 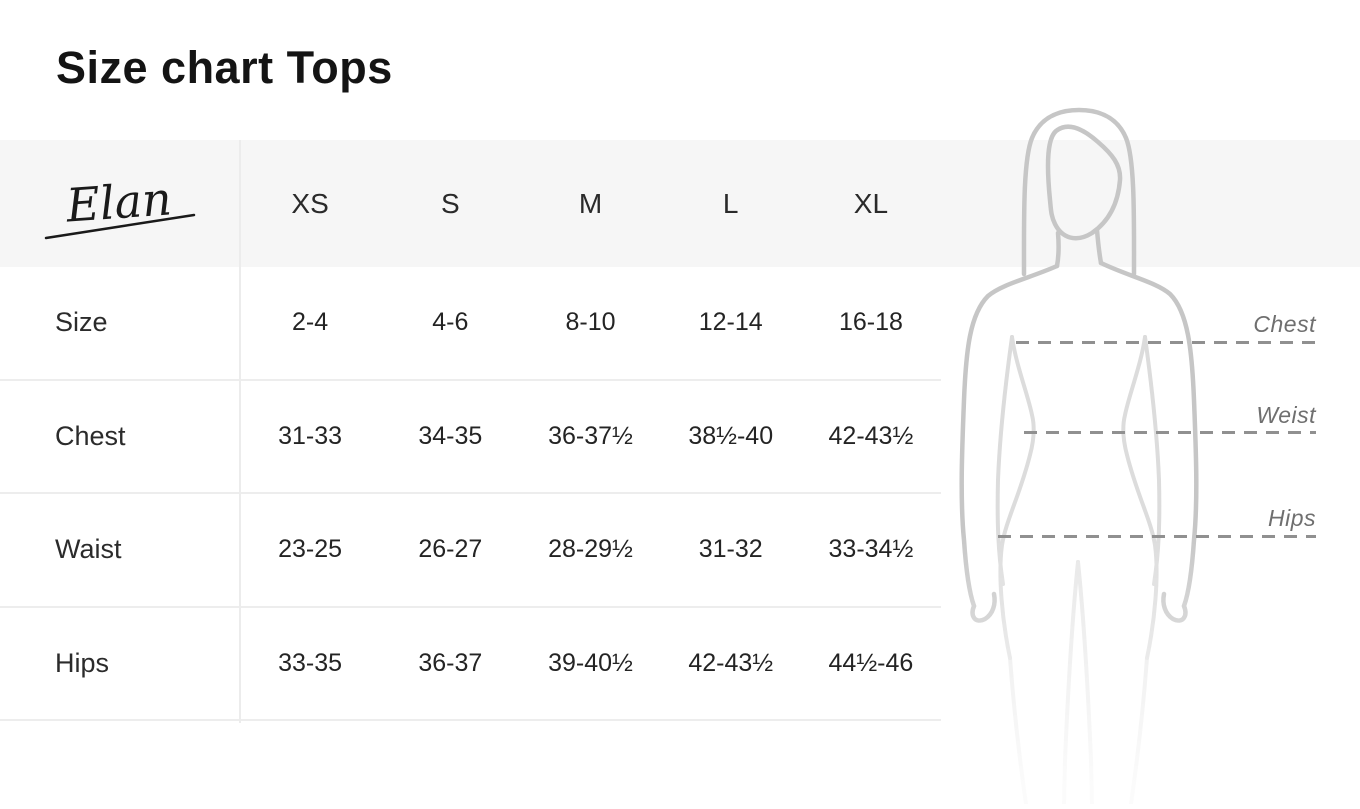 What do you see at coordinates (731, 435) in the screenshot?
I see `chest-l: 38½-40` at bounding box center [731, 435].